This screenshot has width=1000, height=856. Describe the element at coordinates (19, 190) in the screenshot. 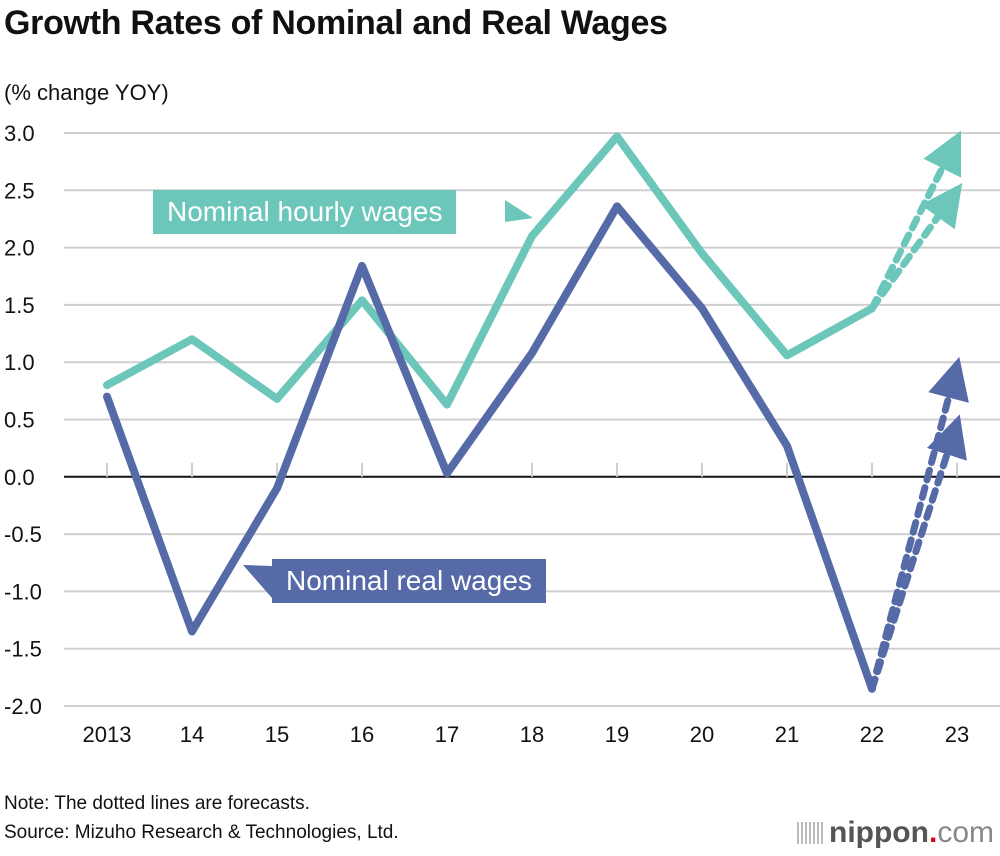

I see `y-tick-label: 2.5` at that location.